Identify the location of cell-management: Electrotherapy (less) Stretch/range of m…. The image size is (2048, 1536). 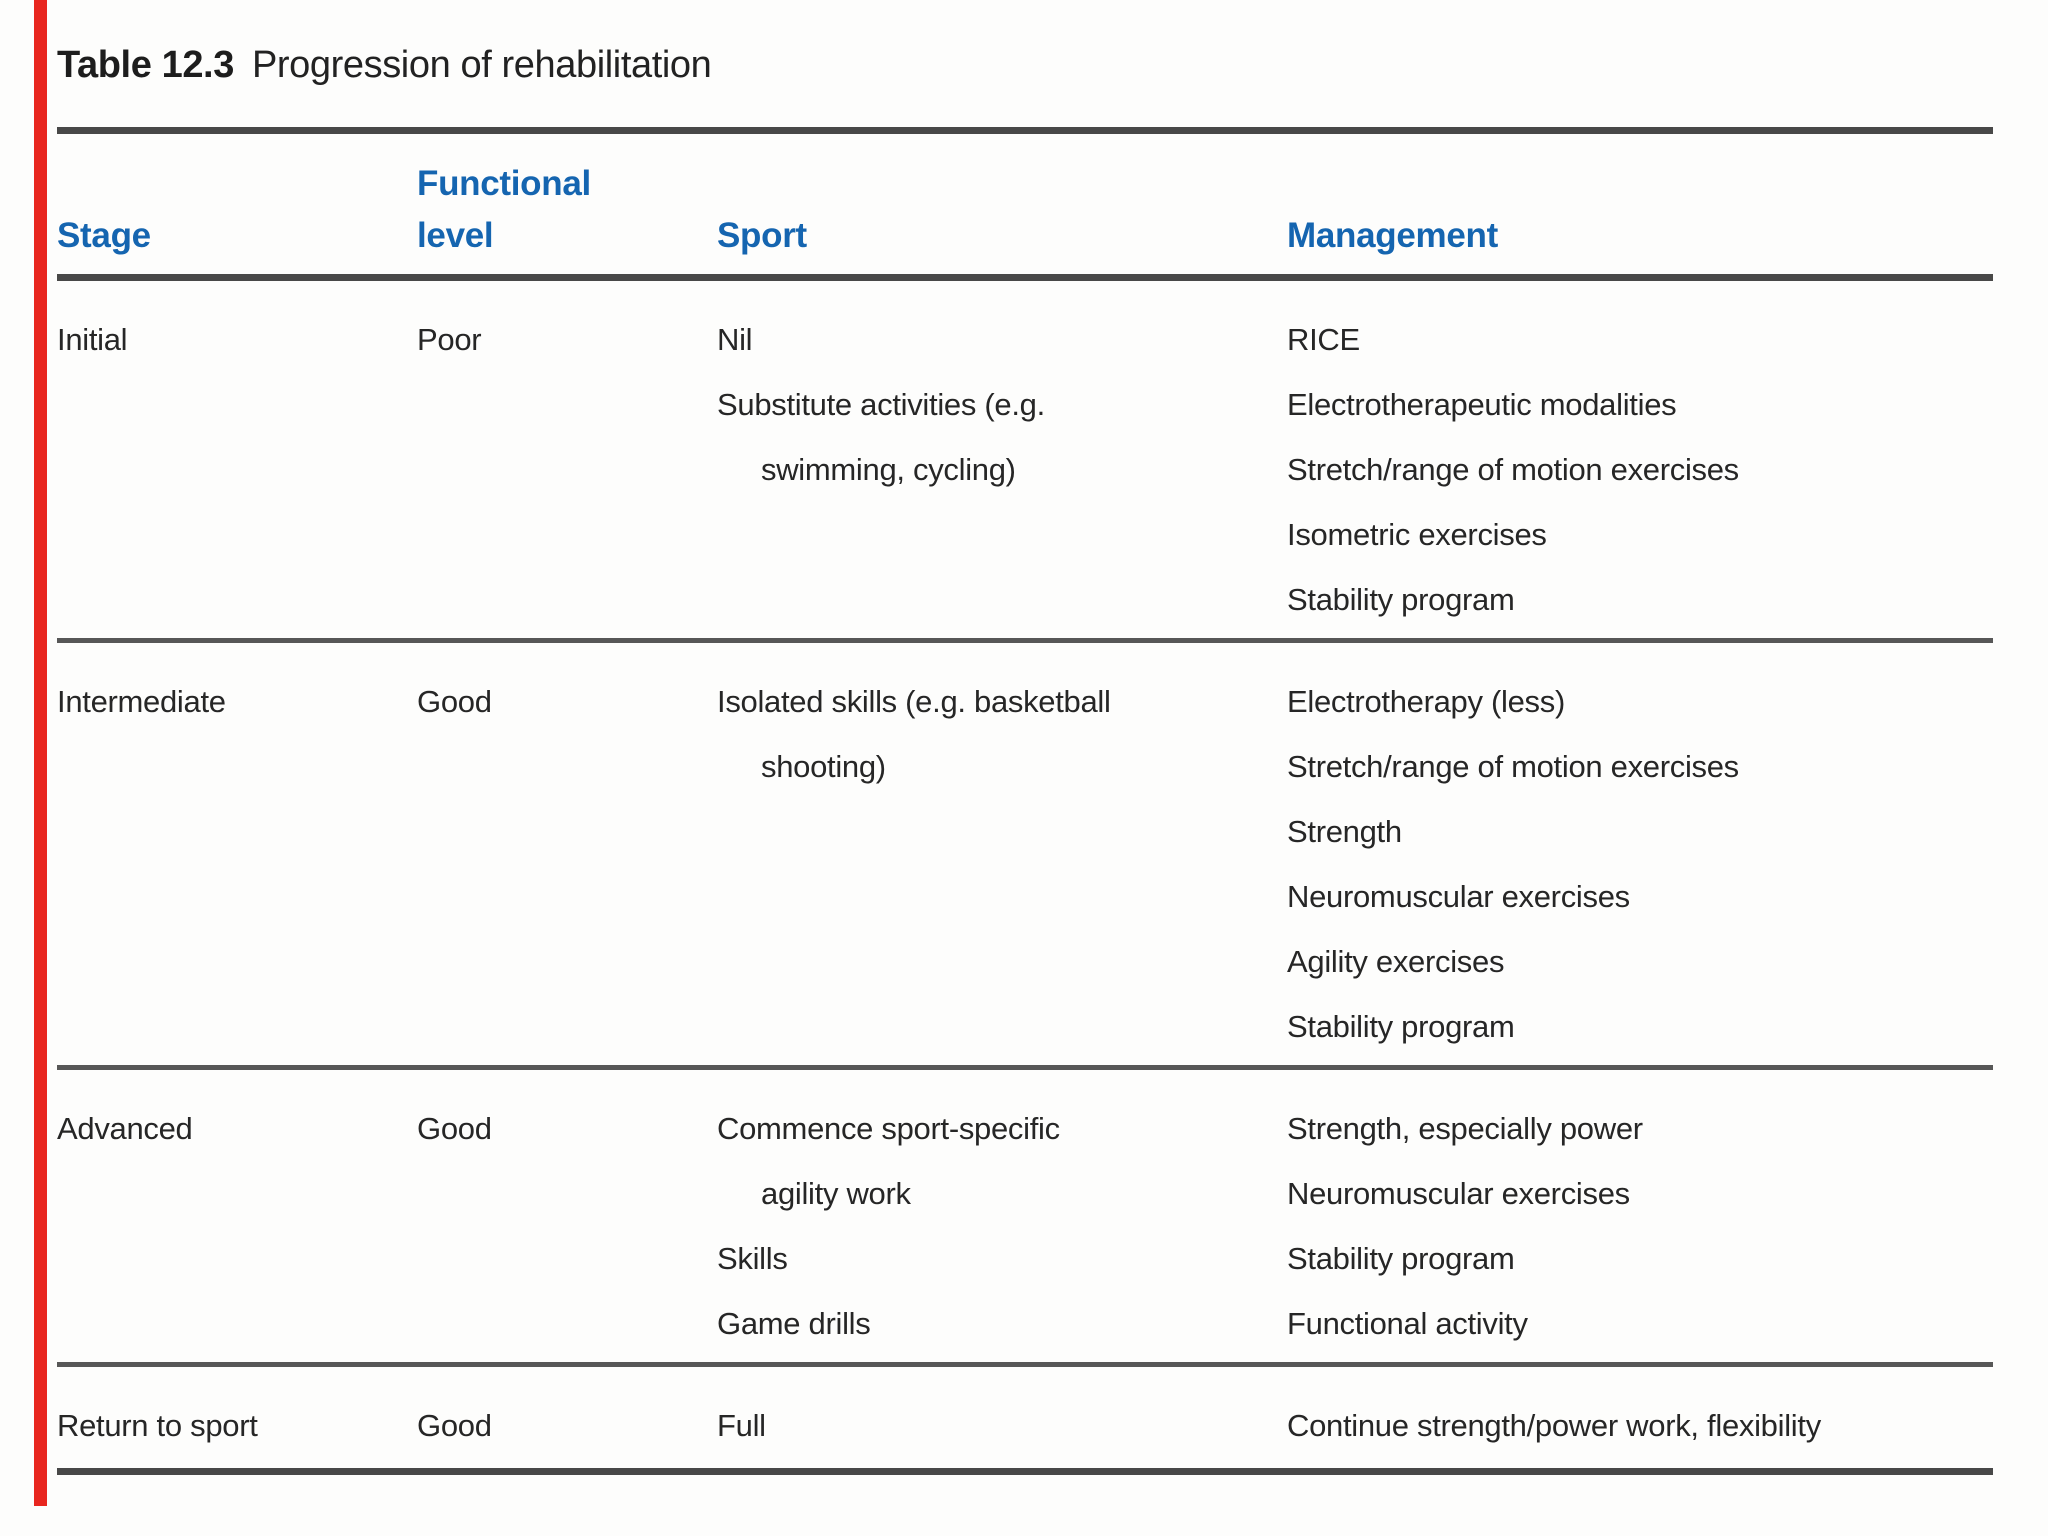
(1513, 864).